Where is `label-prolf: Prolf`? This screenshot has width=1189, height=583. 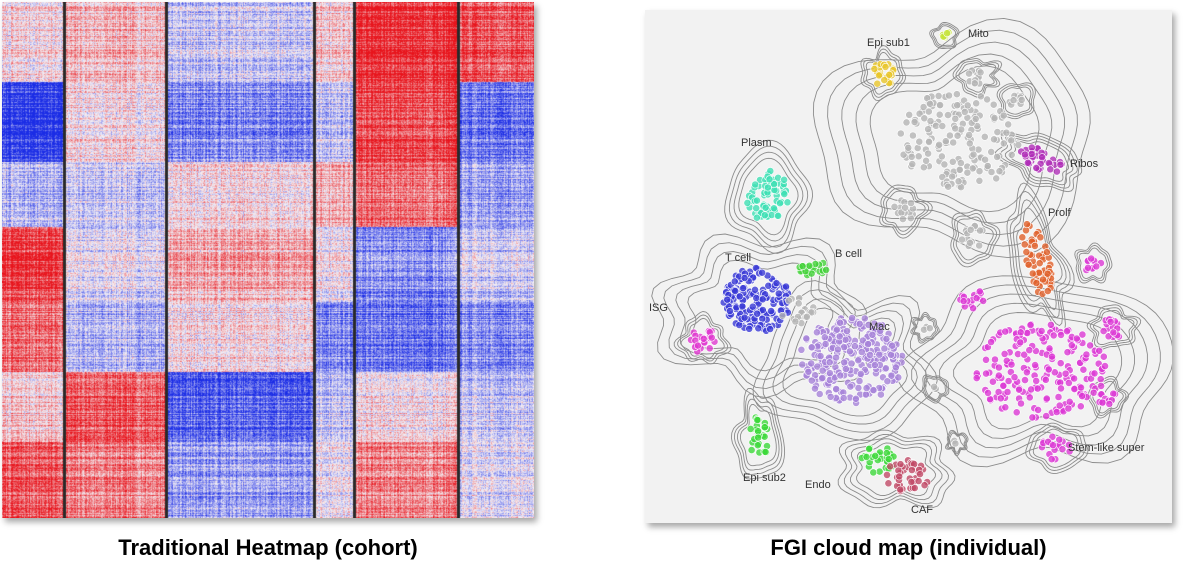 label-prolf: Prolf is located at coordinates (1060, 213).